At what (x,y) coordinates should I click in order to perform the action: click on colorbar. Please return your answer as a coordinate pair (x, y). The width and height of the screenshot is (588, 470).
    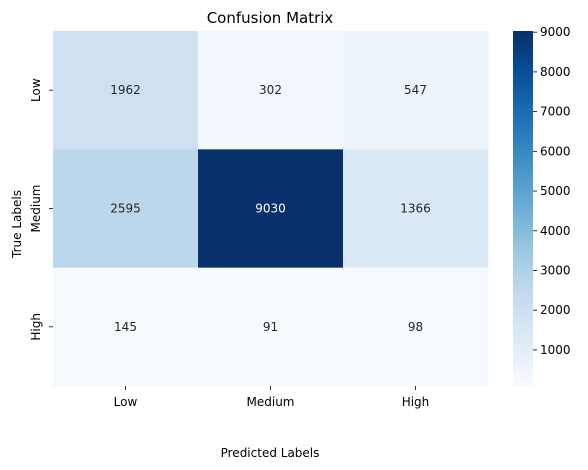
    Looking at the image, I should click on (523, 208).